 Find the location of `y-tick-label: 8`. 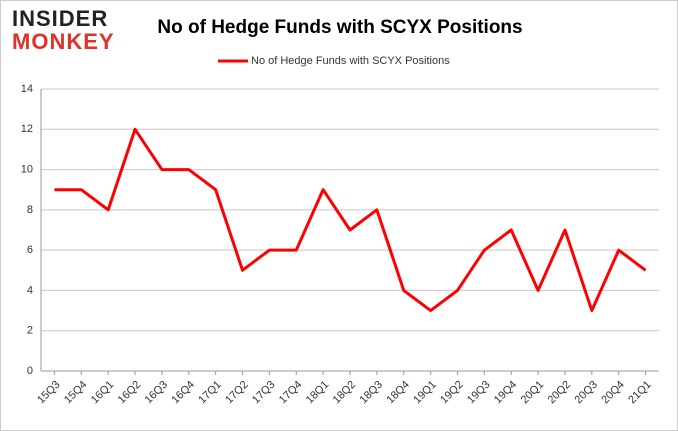

y-tick-label: 8 is located at coordinates (30, 210).